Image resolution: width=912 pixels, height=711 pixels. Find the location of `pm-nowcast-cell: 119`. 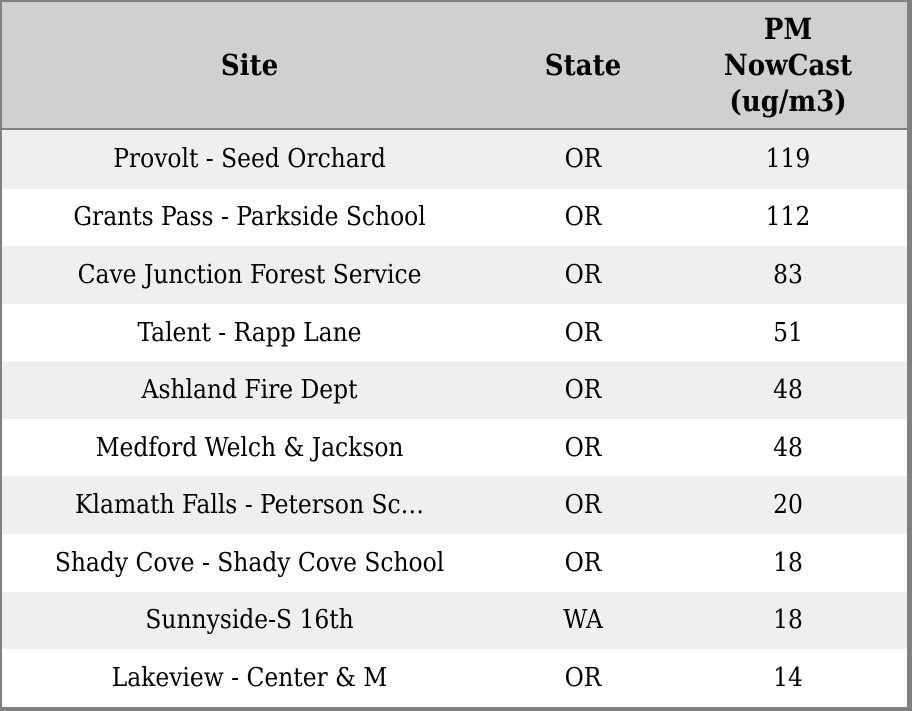

pm-nowcast-cell: 119 is located at coordinates (788, 159).